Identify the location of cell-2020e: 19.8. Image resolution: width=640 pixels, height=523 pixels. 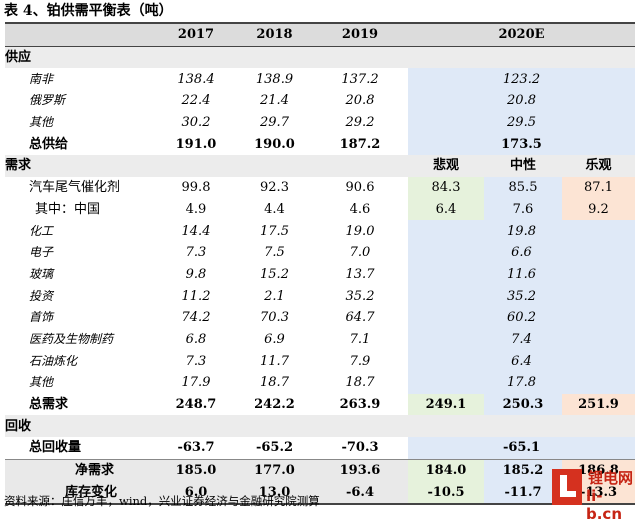
(522, 231).